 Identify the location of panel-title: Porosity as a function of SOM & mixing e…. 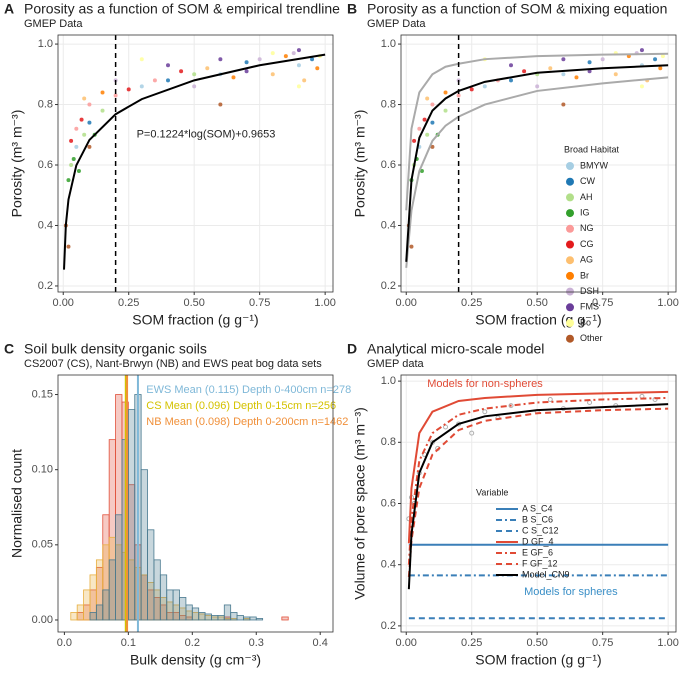
(517, 9).